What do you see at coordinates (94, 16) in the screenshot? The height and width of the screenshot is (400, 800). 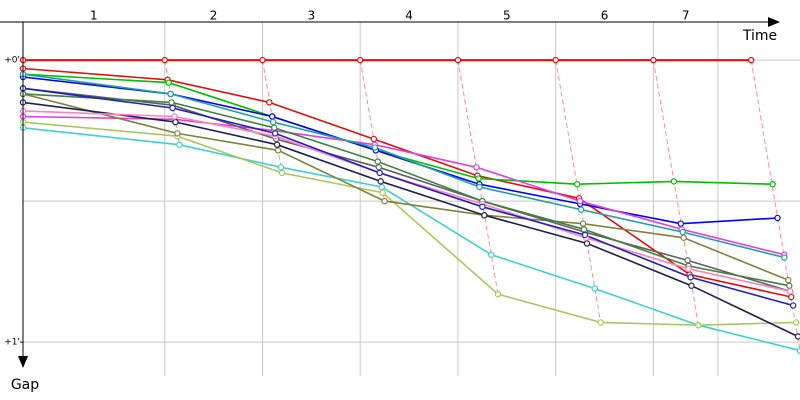 I see `lap-label: 1` at bounding box center [94, 16].